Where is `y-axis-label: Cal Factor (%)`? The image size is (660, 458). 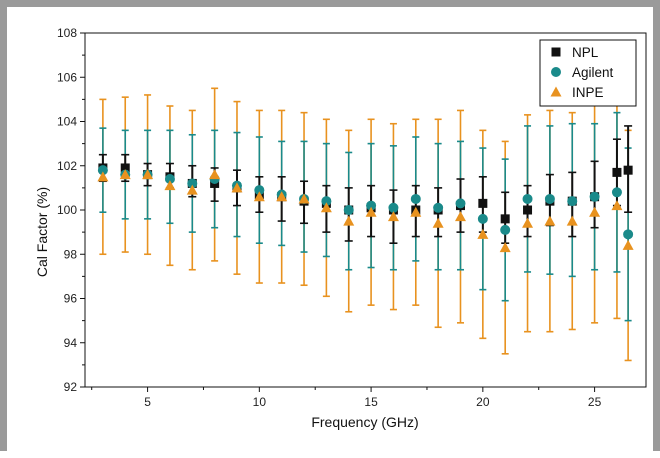 y-axis-label: Cal Factor (%) is located at coordinates (42, 232).